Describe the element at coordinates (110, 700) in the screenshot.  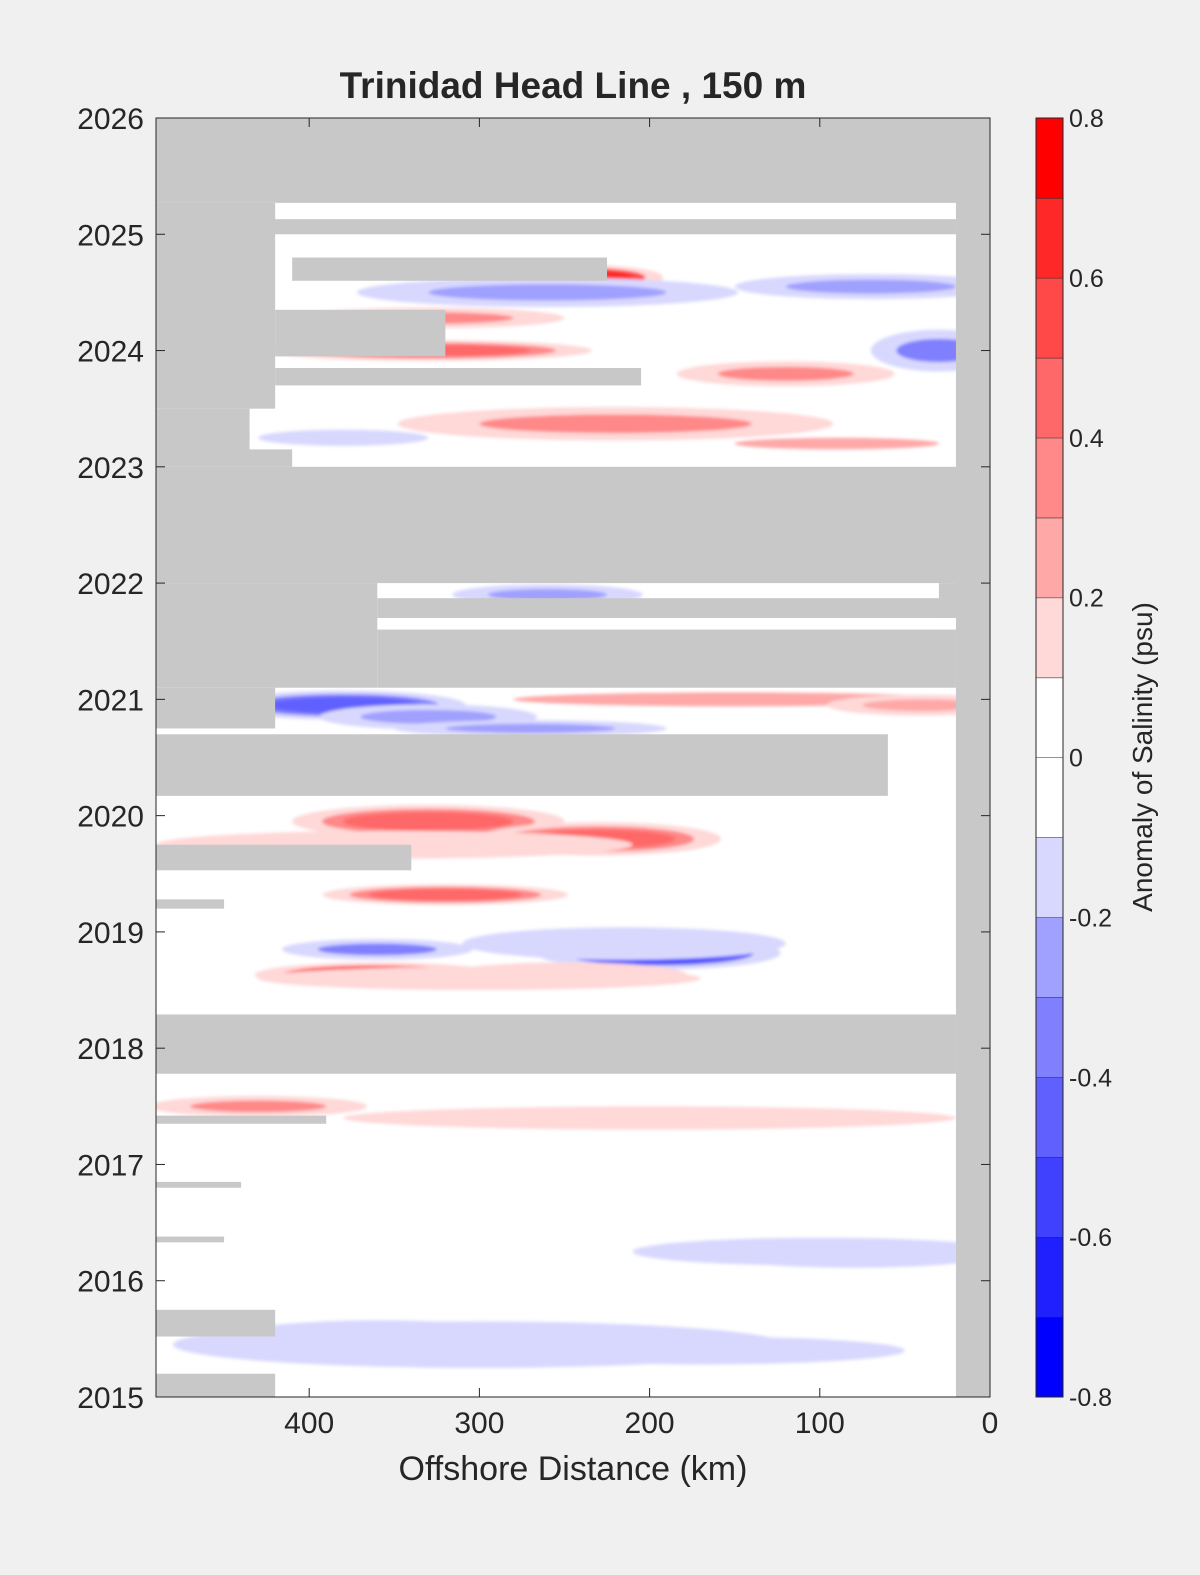
I see `y-tick-label: 2021` at that location.